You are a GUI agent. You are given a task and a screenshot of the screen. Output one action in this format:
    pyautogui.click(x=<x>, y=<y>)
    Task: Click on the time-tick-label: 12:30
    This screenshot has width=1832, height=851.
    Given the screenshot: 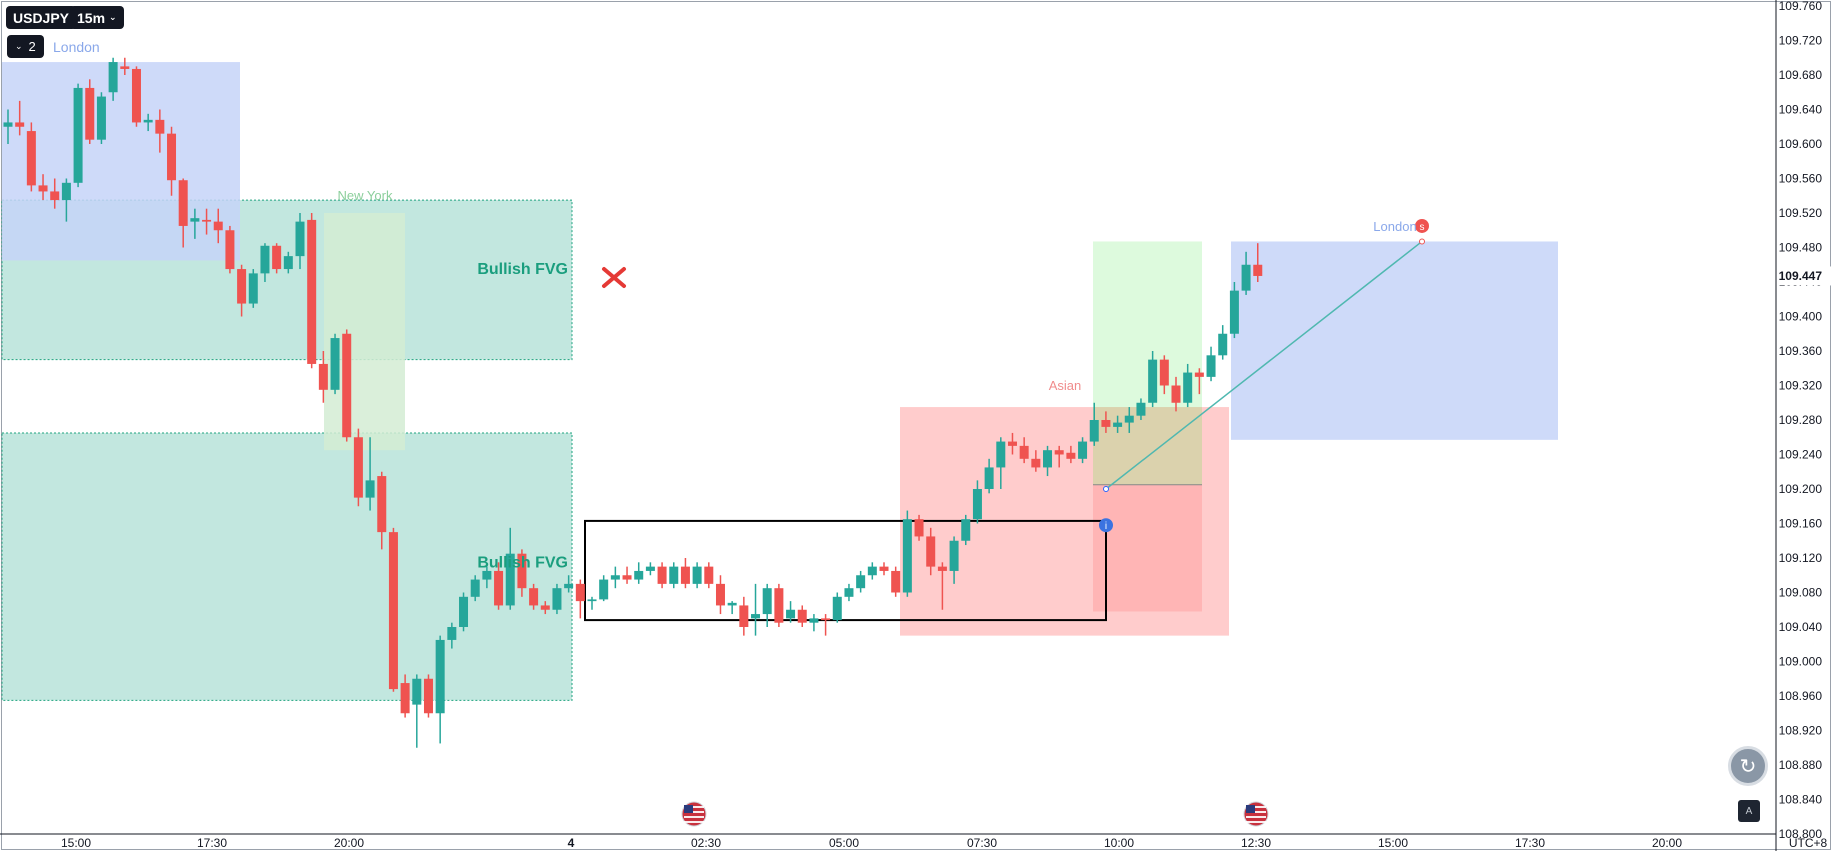 What is the action you would take?
    pyautogui.click(x=1256, y=843)
    